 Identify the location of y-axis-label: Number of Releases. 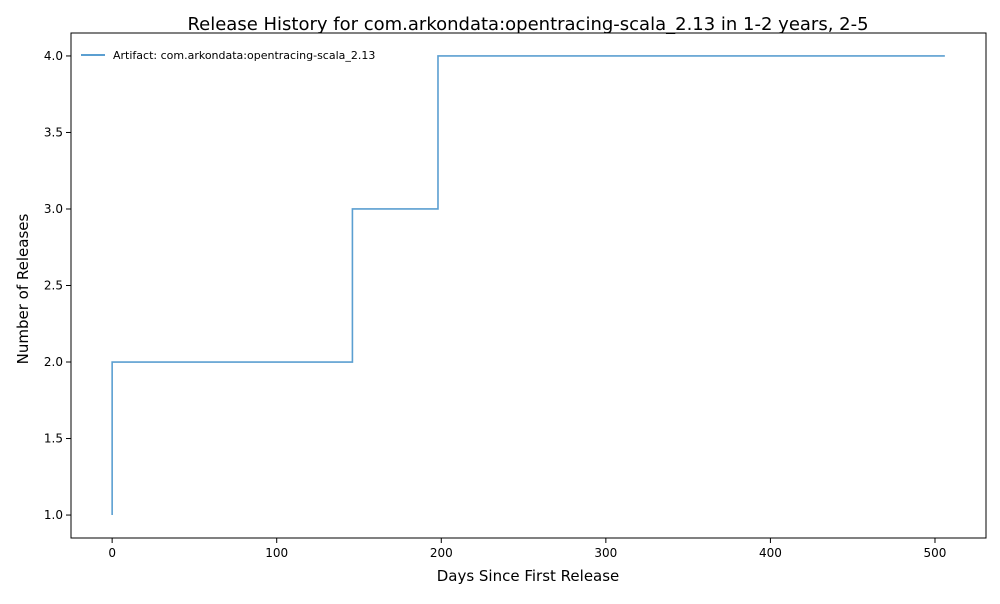
(23, 288).